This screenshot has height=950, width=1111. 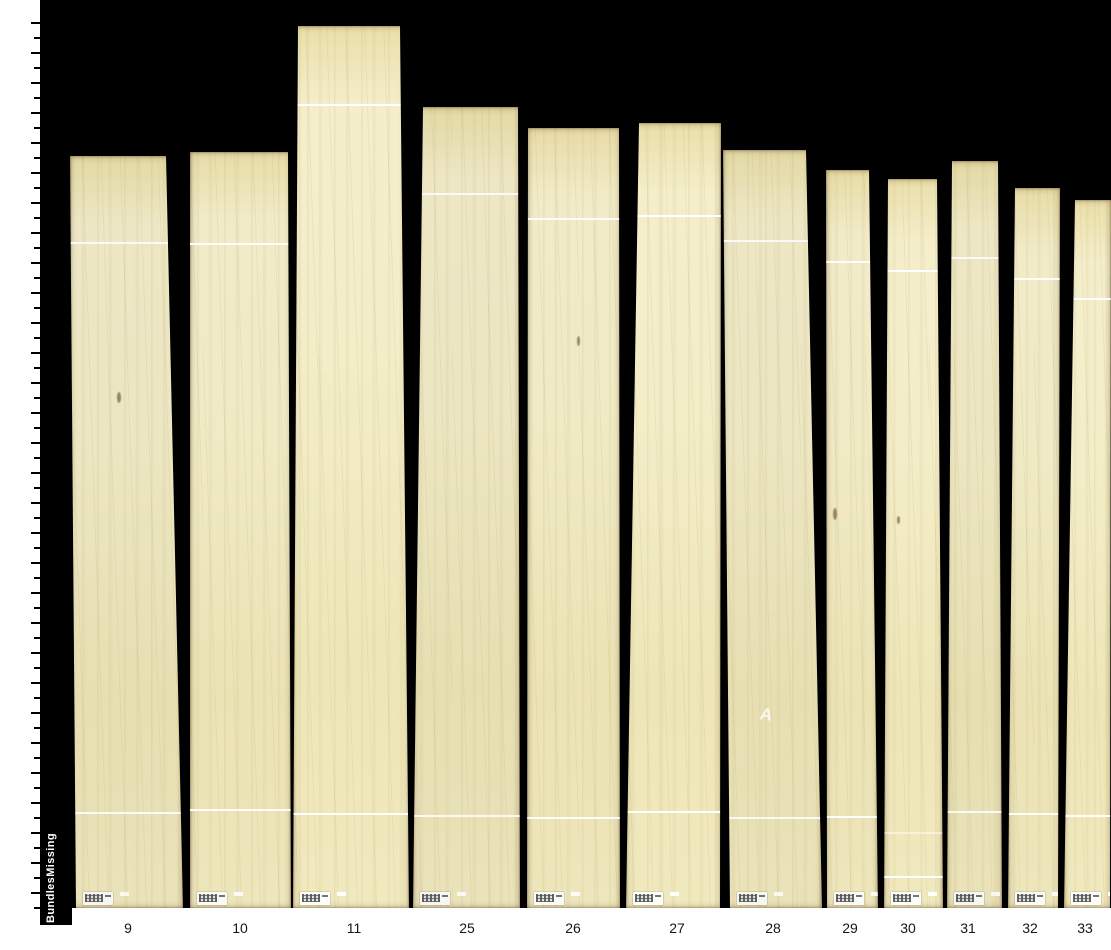 What do you see at coordinates (240, 928) in the screenshot?
I see `bundle-number-label-10: 10` at bounding box center [240, 928].